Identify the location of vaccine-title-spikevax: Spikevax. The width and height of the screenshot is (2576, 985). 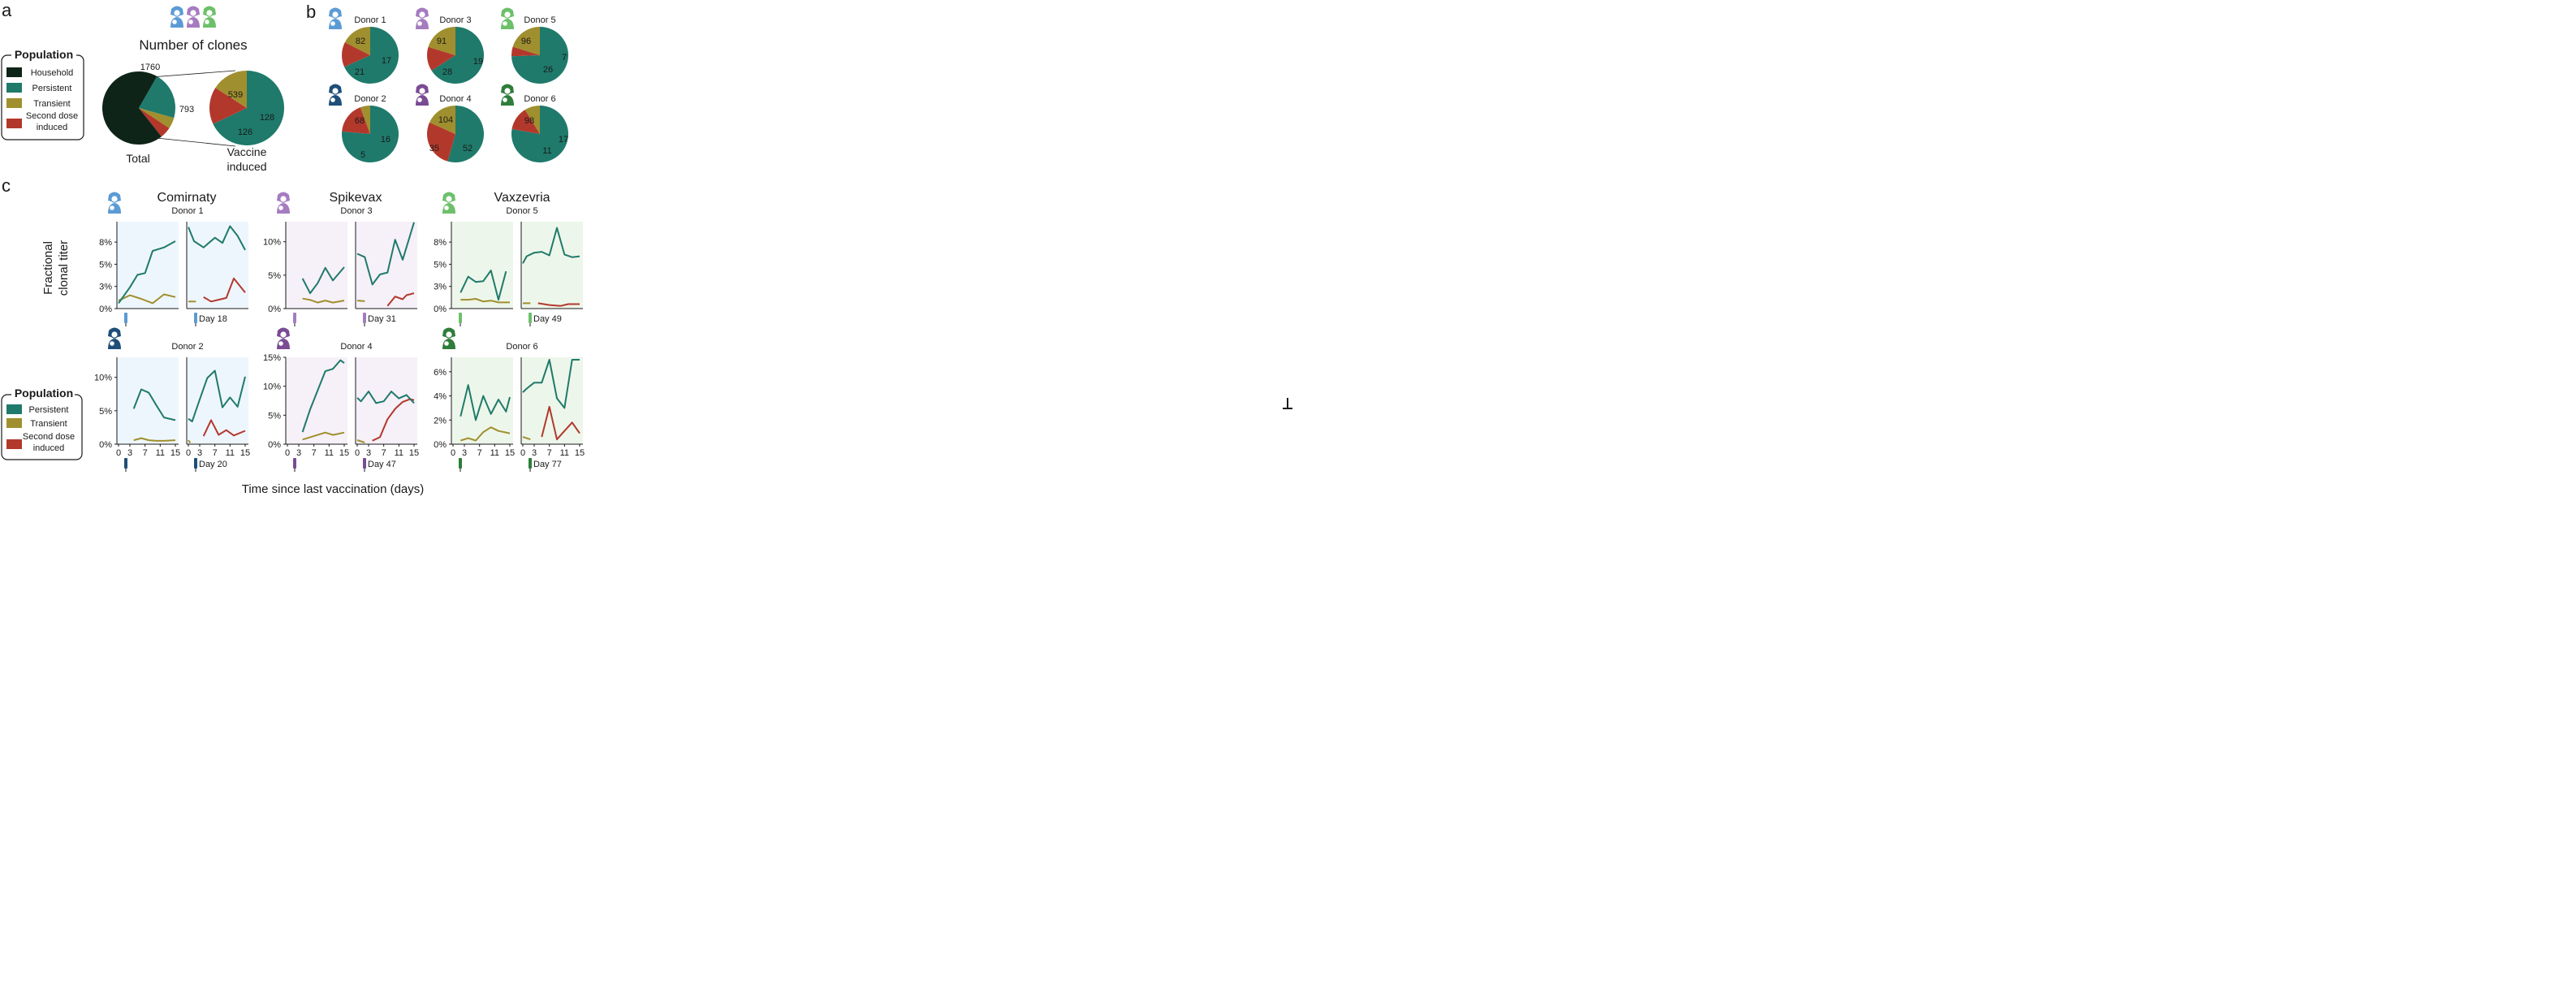
(356, 198).